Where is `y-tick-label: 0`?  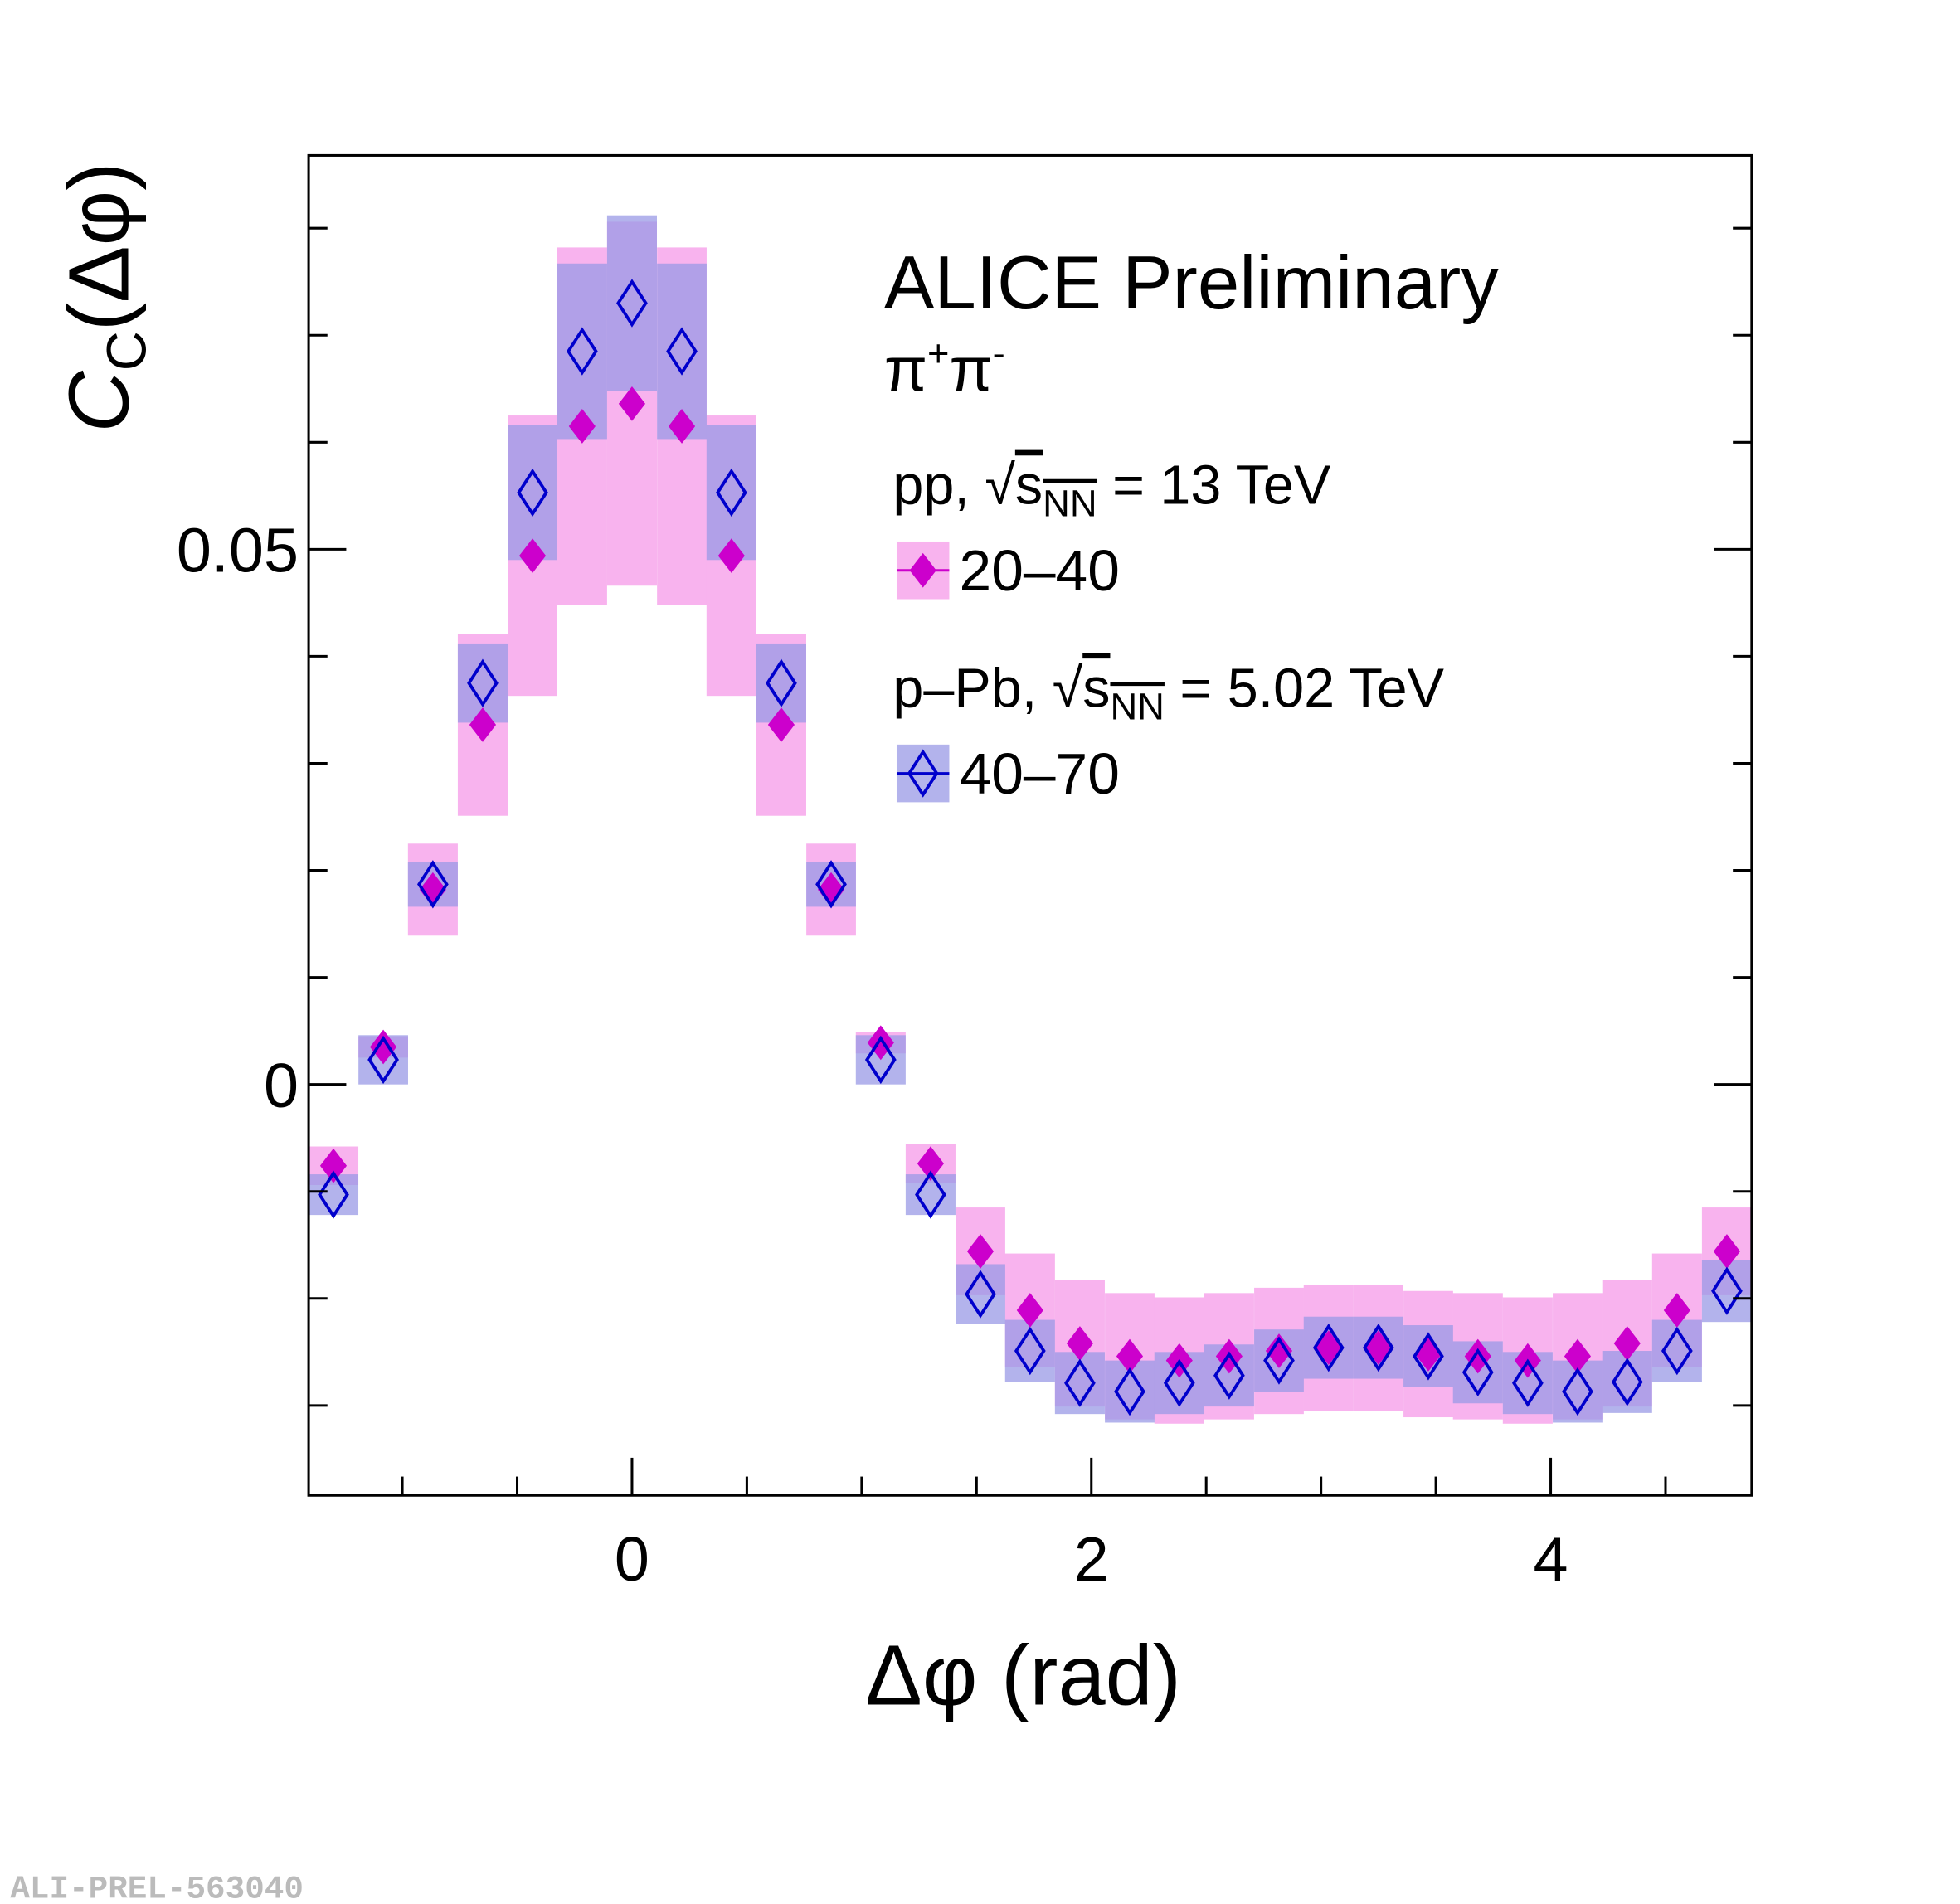
y-tick-label: 0 is located at coordinates (281, 1086).